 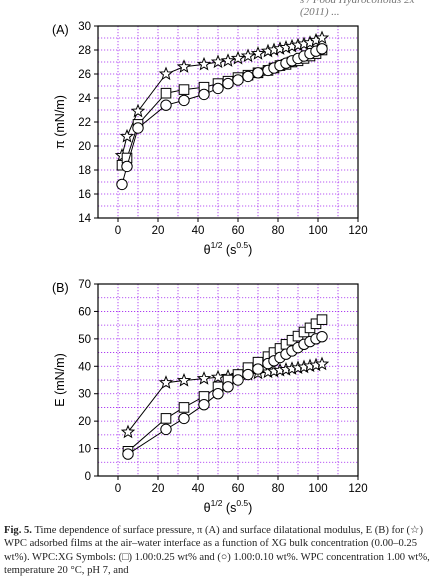 I want to click on y-tick-label: 16, so click(x=84, y=195).